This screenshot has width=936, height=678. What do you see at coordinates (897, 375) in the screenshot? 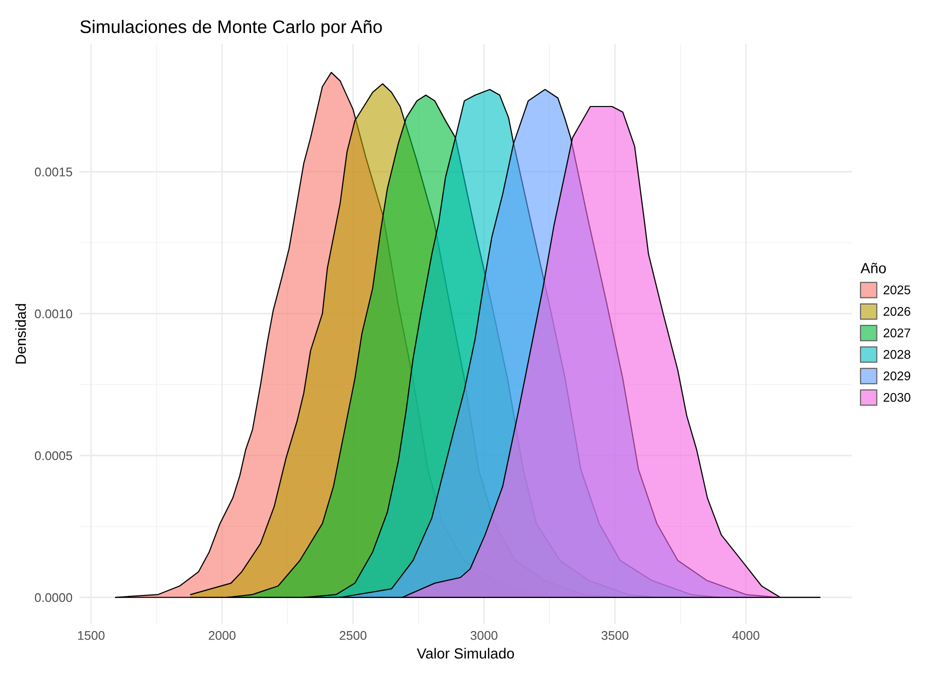
I see `legend-label: 2029` at bounding box center [897, 375].